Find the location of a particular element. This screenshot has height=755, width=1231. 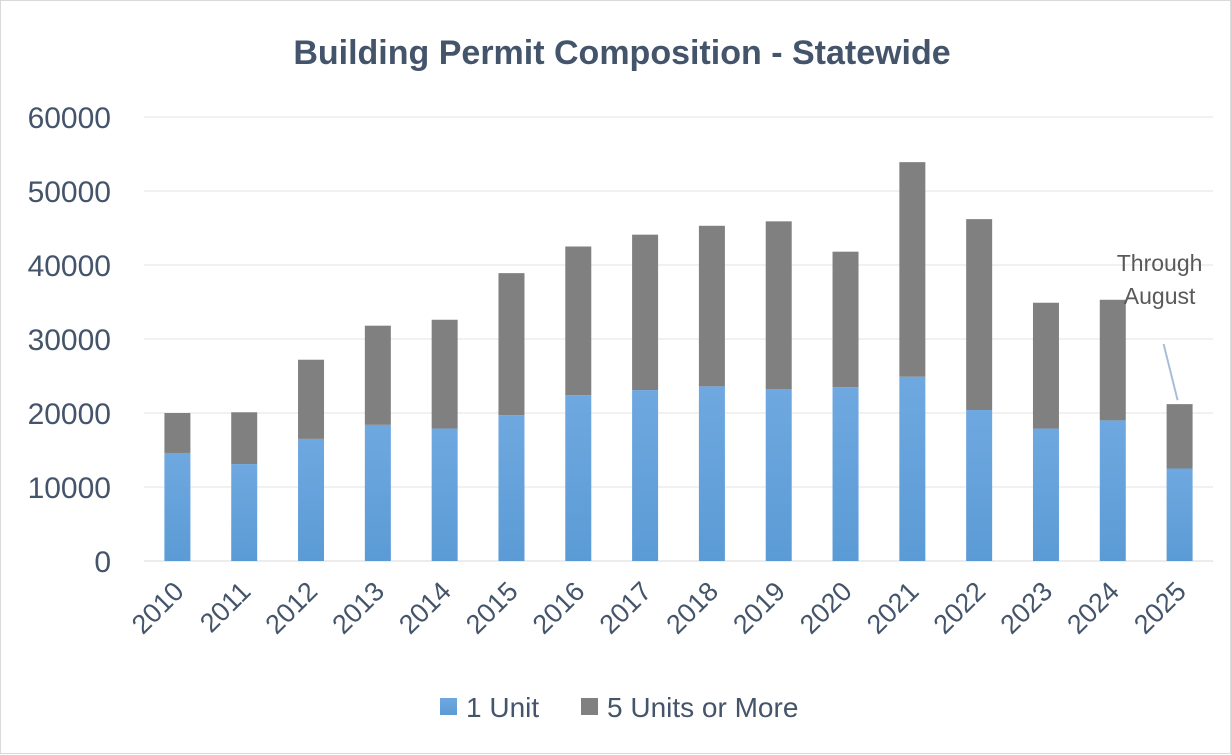

bar-1-unit-2021 is located at coordinates (912, 468).